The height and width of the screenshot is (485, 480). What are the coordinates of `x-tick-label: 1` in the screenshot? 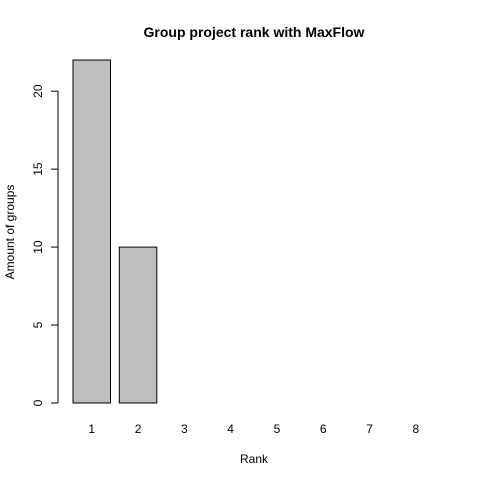 It's located at (91, 429).